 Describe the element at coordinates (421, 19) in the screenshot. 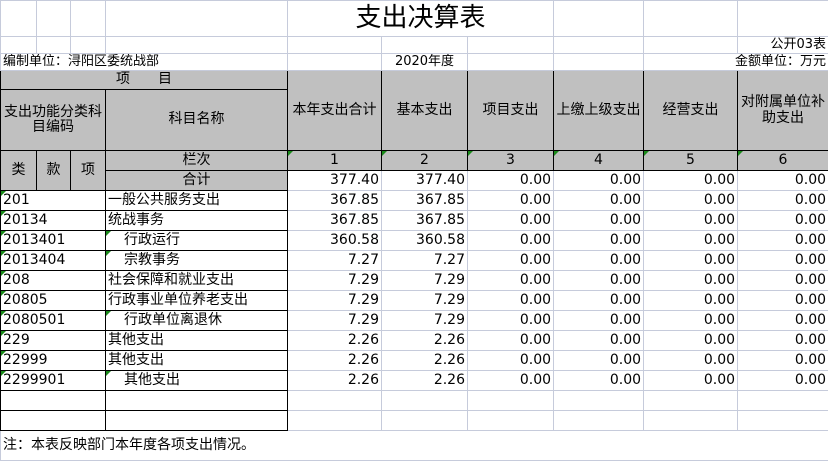

I see `page-title: 支出决算表` at that location.